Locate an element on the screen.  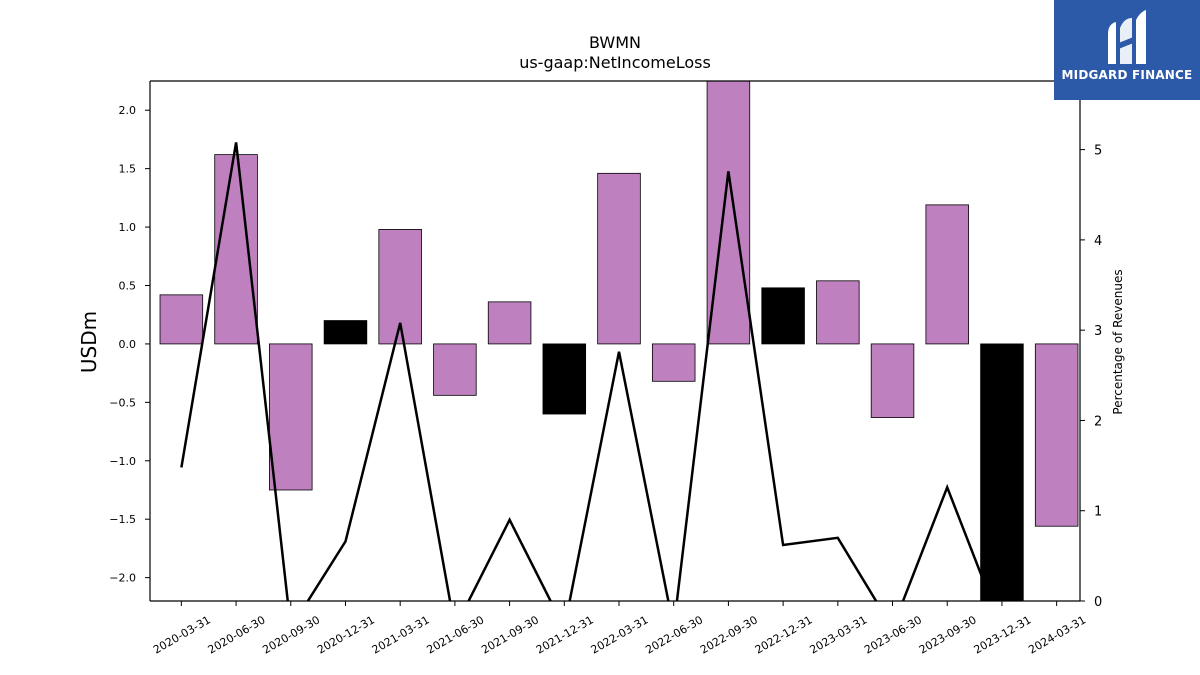
xtick-label: 2023-12-31 is located at coordinates (1003, 634).